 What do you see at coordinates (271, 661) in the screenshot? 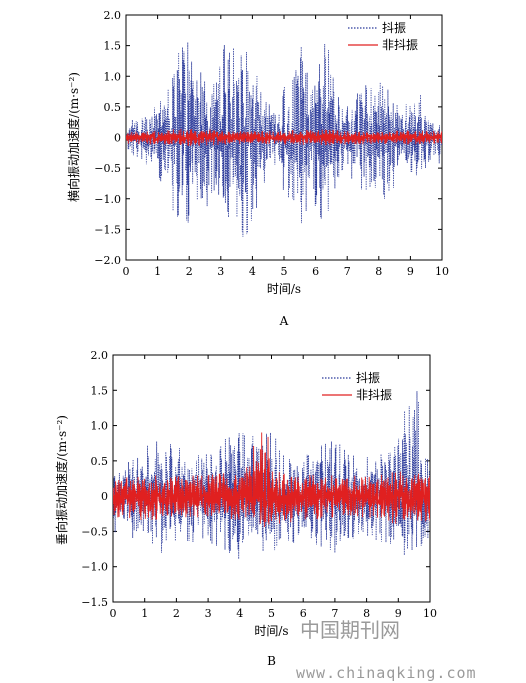
I see `panel-label: B` at bounding box center [271, 661].